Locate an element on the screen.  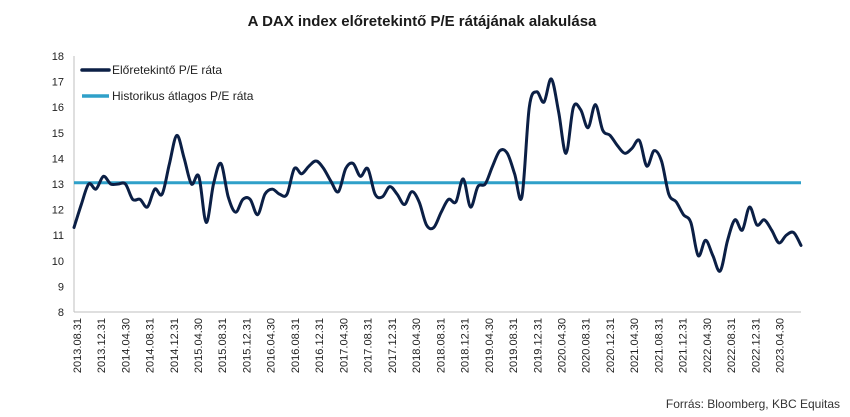
y-tick-label: 14 is located at coordinates (58, 159).